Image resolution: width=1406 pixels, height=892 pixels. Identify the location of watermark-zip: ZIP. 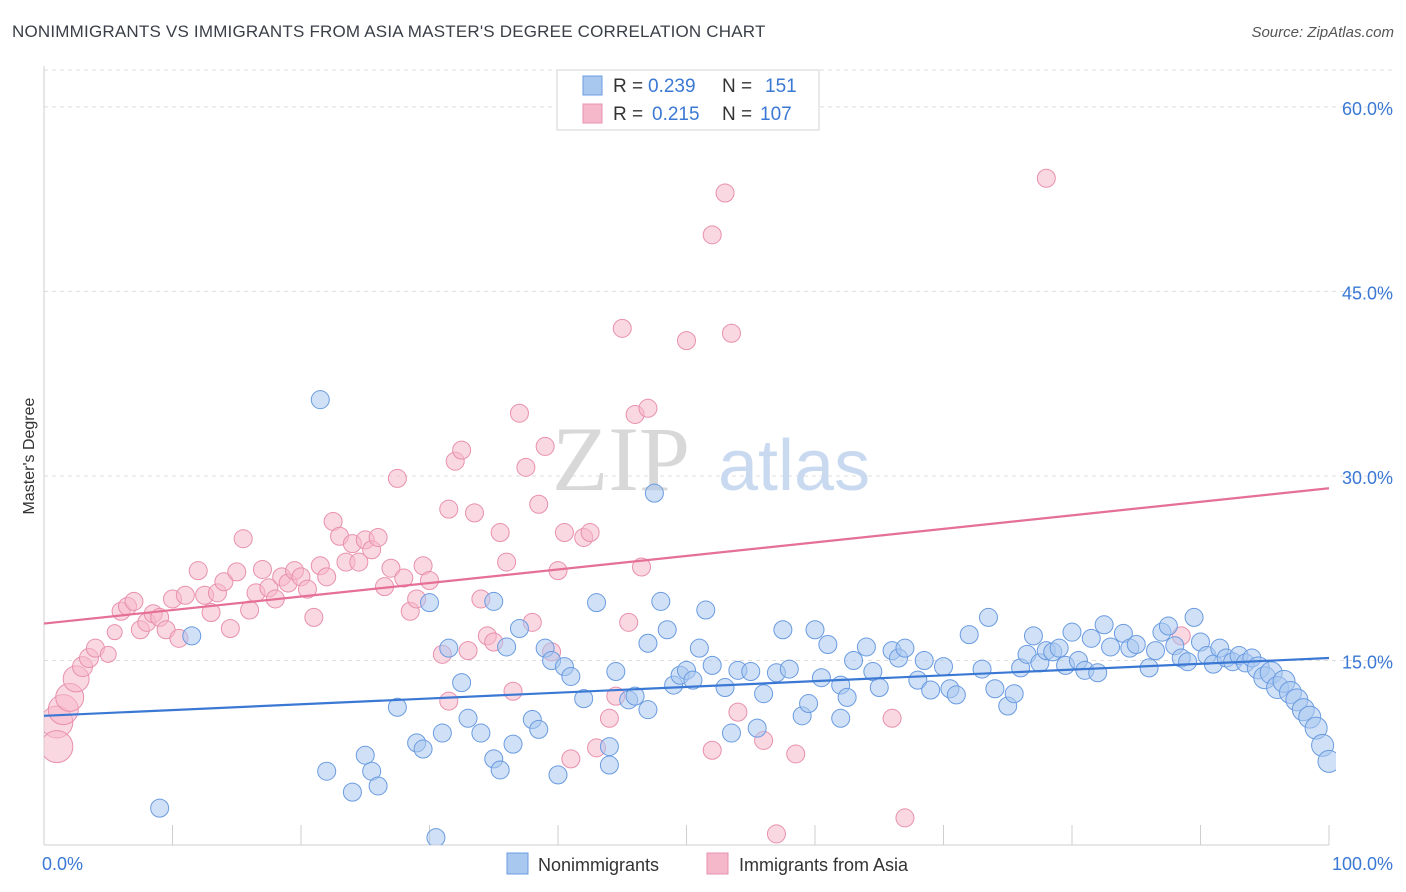
(621, 459).